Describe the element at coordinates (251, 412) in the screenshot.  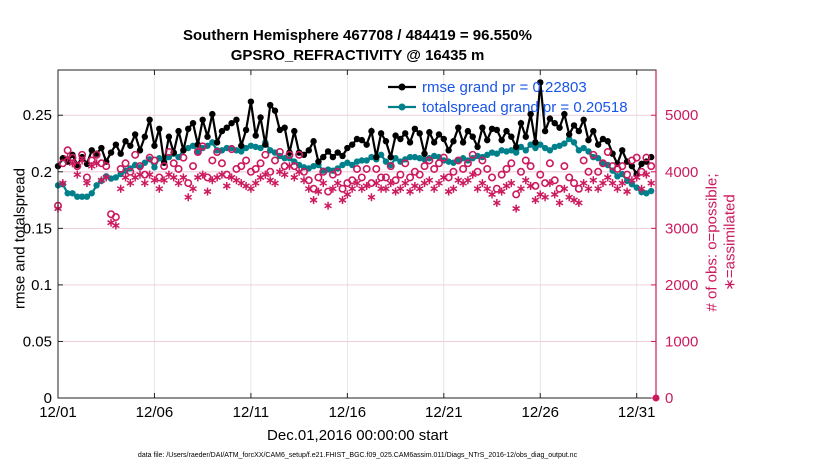
I see `x-tick-label: 12/11` at that location.